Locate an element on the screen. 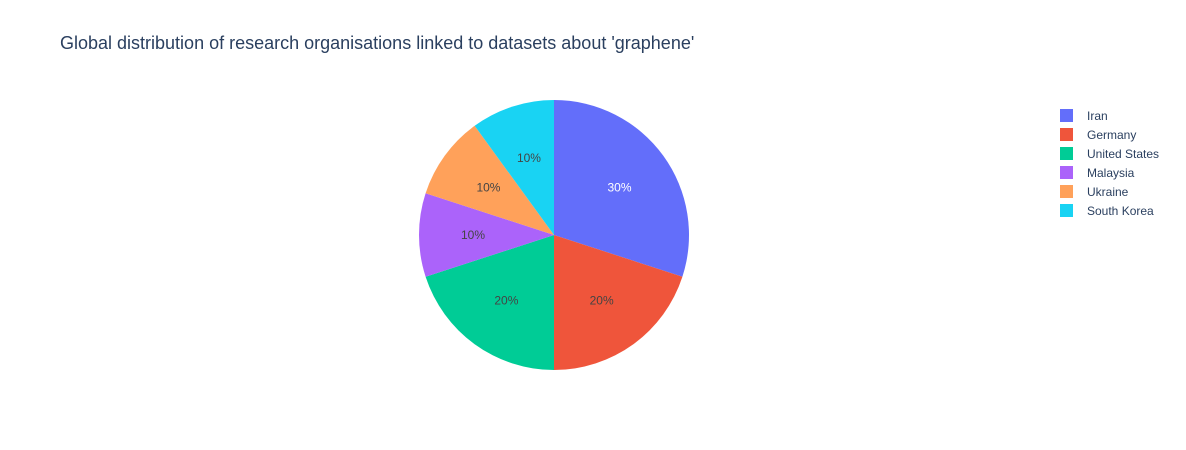  legend-label: Germany is located at coordinates (1112, 134).